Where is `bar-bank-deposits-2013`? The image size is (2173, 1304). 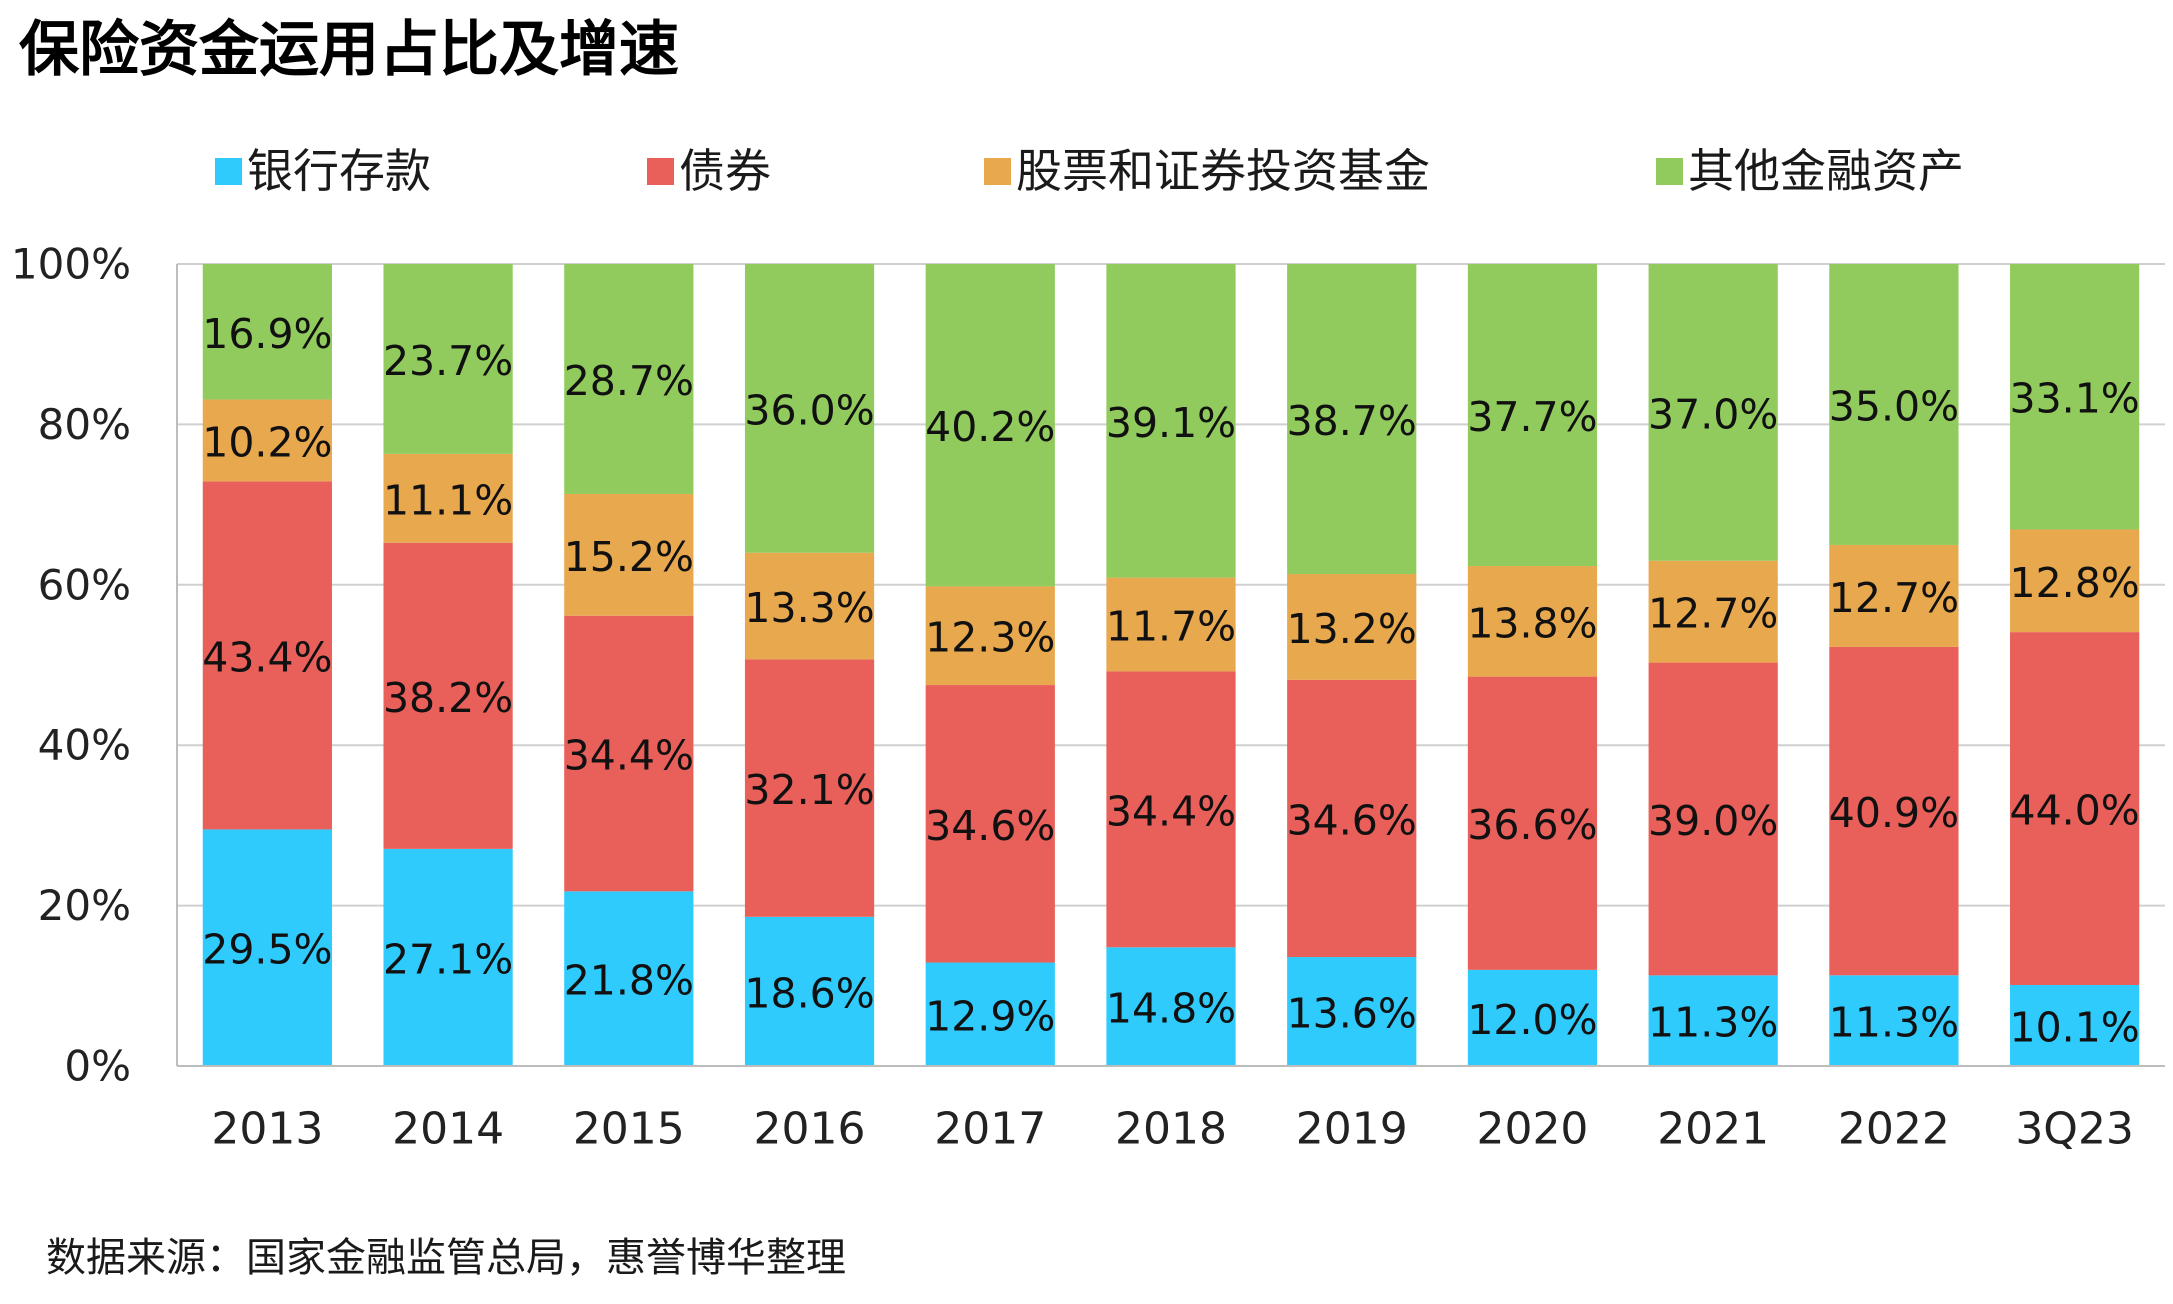 bar-bank-deposits-2013 is located at coordinates (267, 947).